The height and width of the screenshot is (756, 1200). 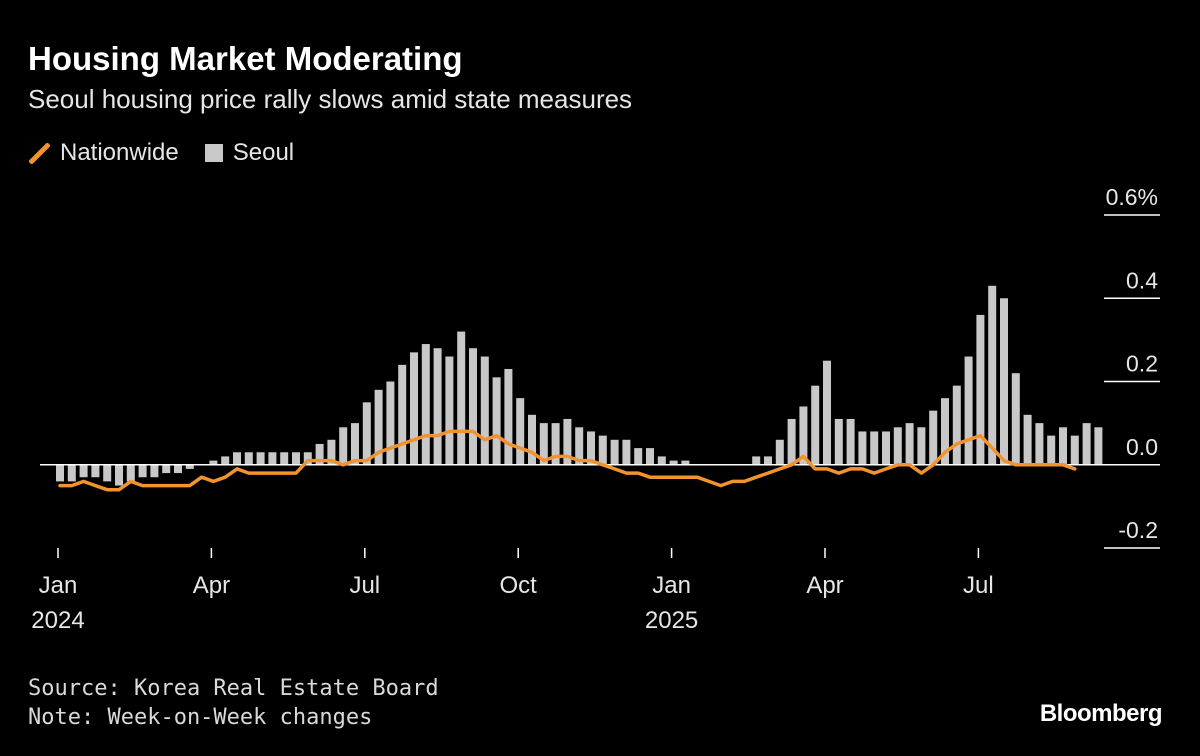 I want to click on x-tick-label: Oct, so click(x=519, y=585).